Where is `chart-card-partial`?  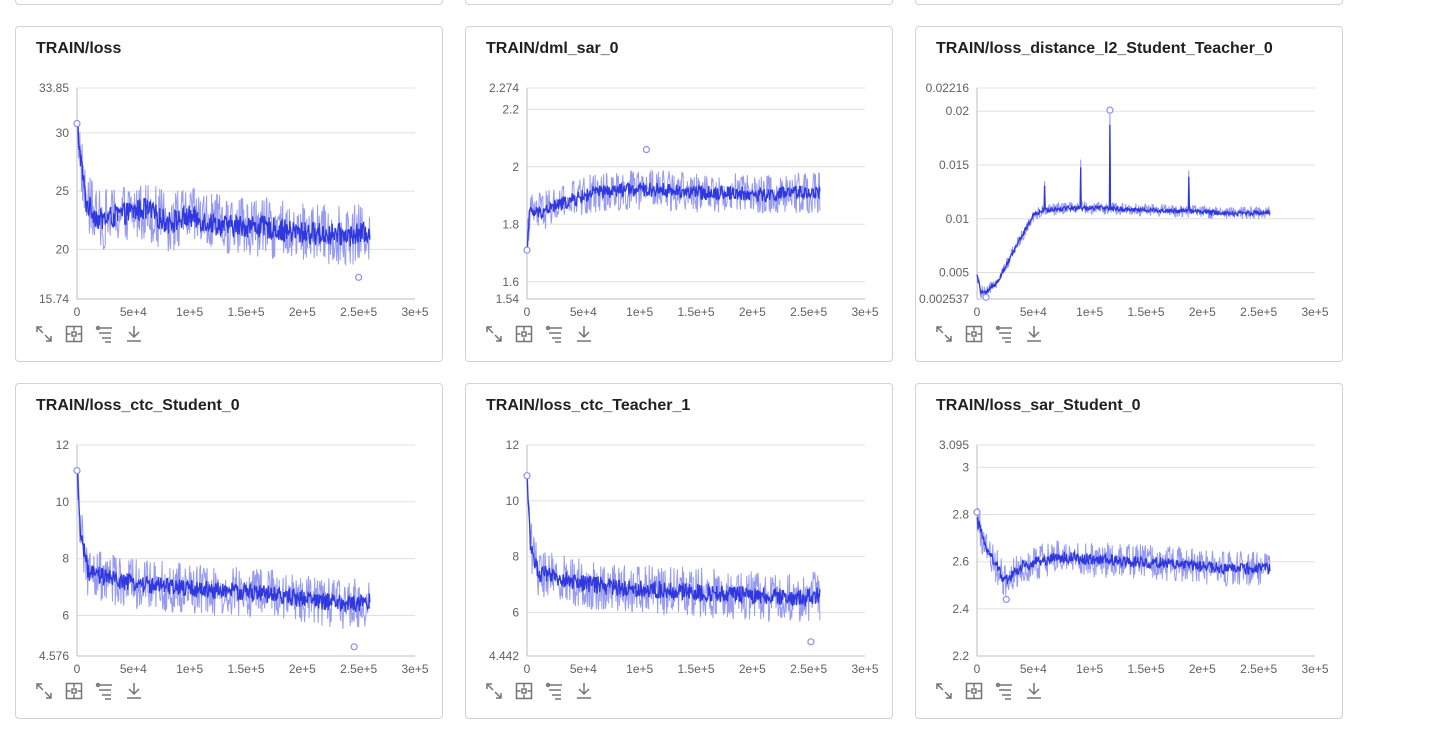 chart-card-partial is located at coordinates (679, 2).